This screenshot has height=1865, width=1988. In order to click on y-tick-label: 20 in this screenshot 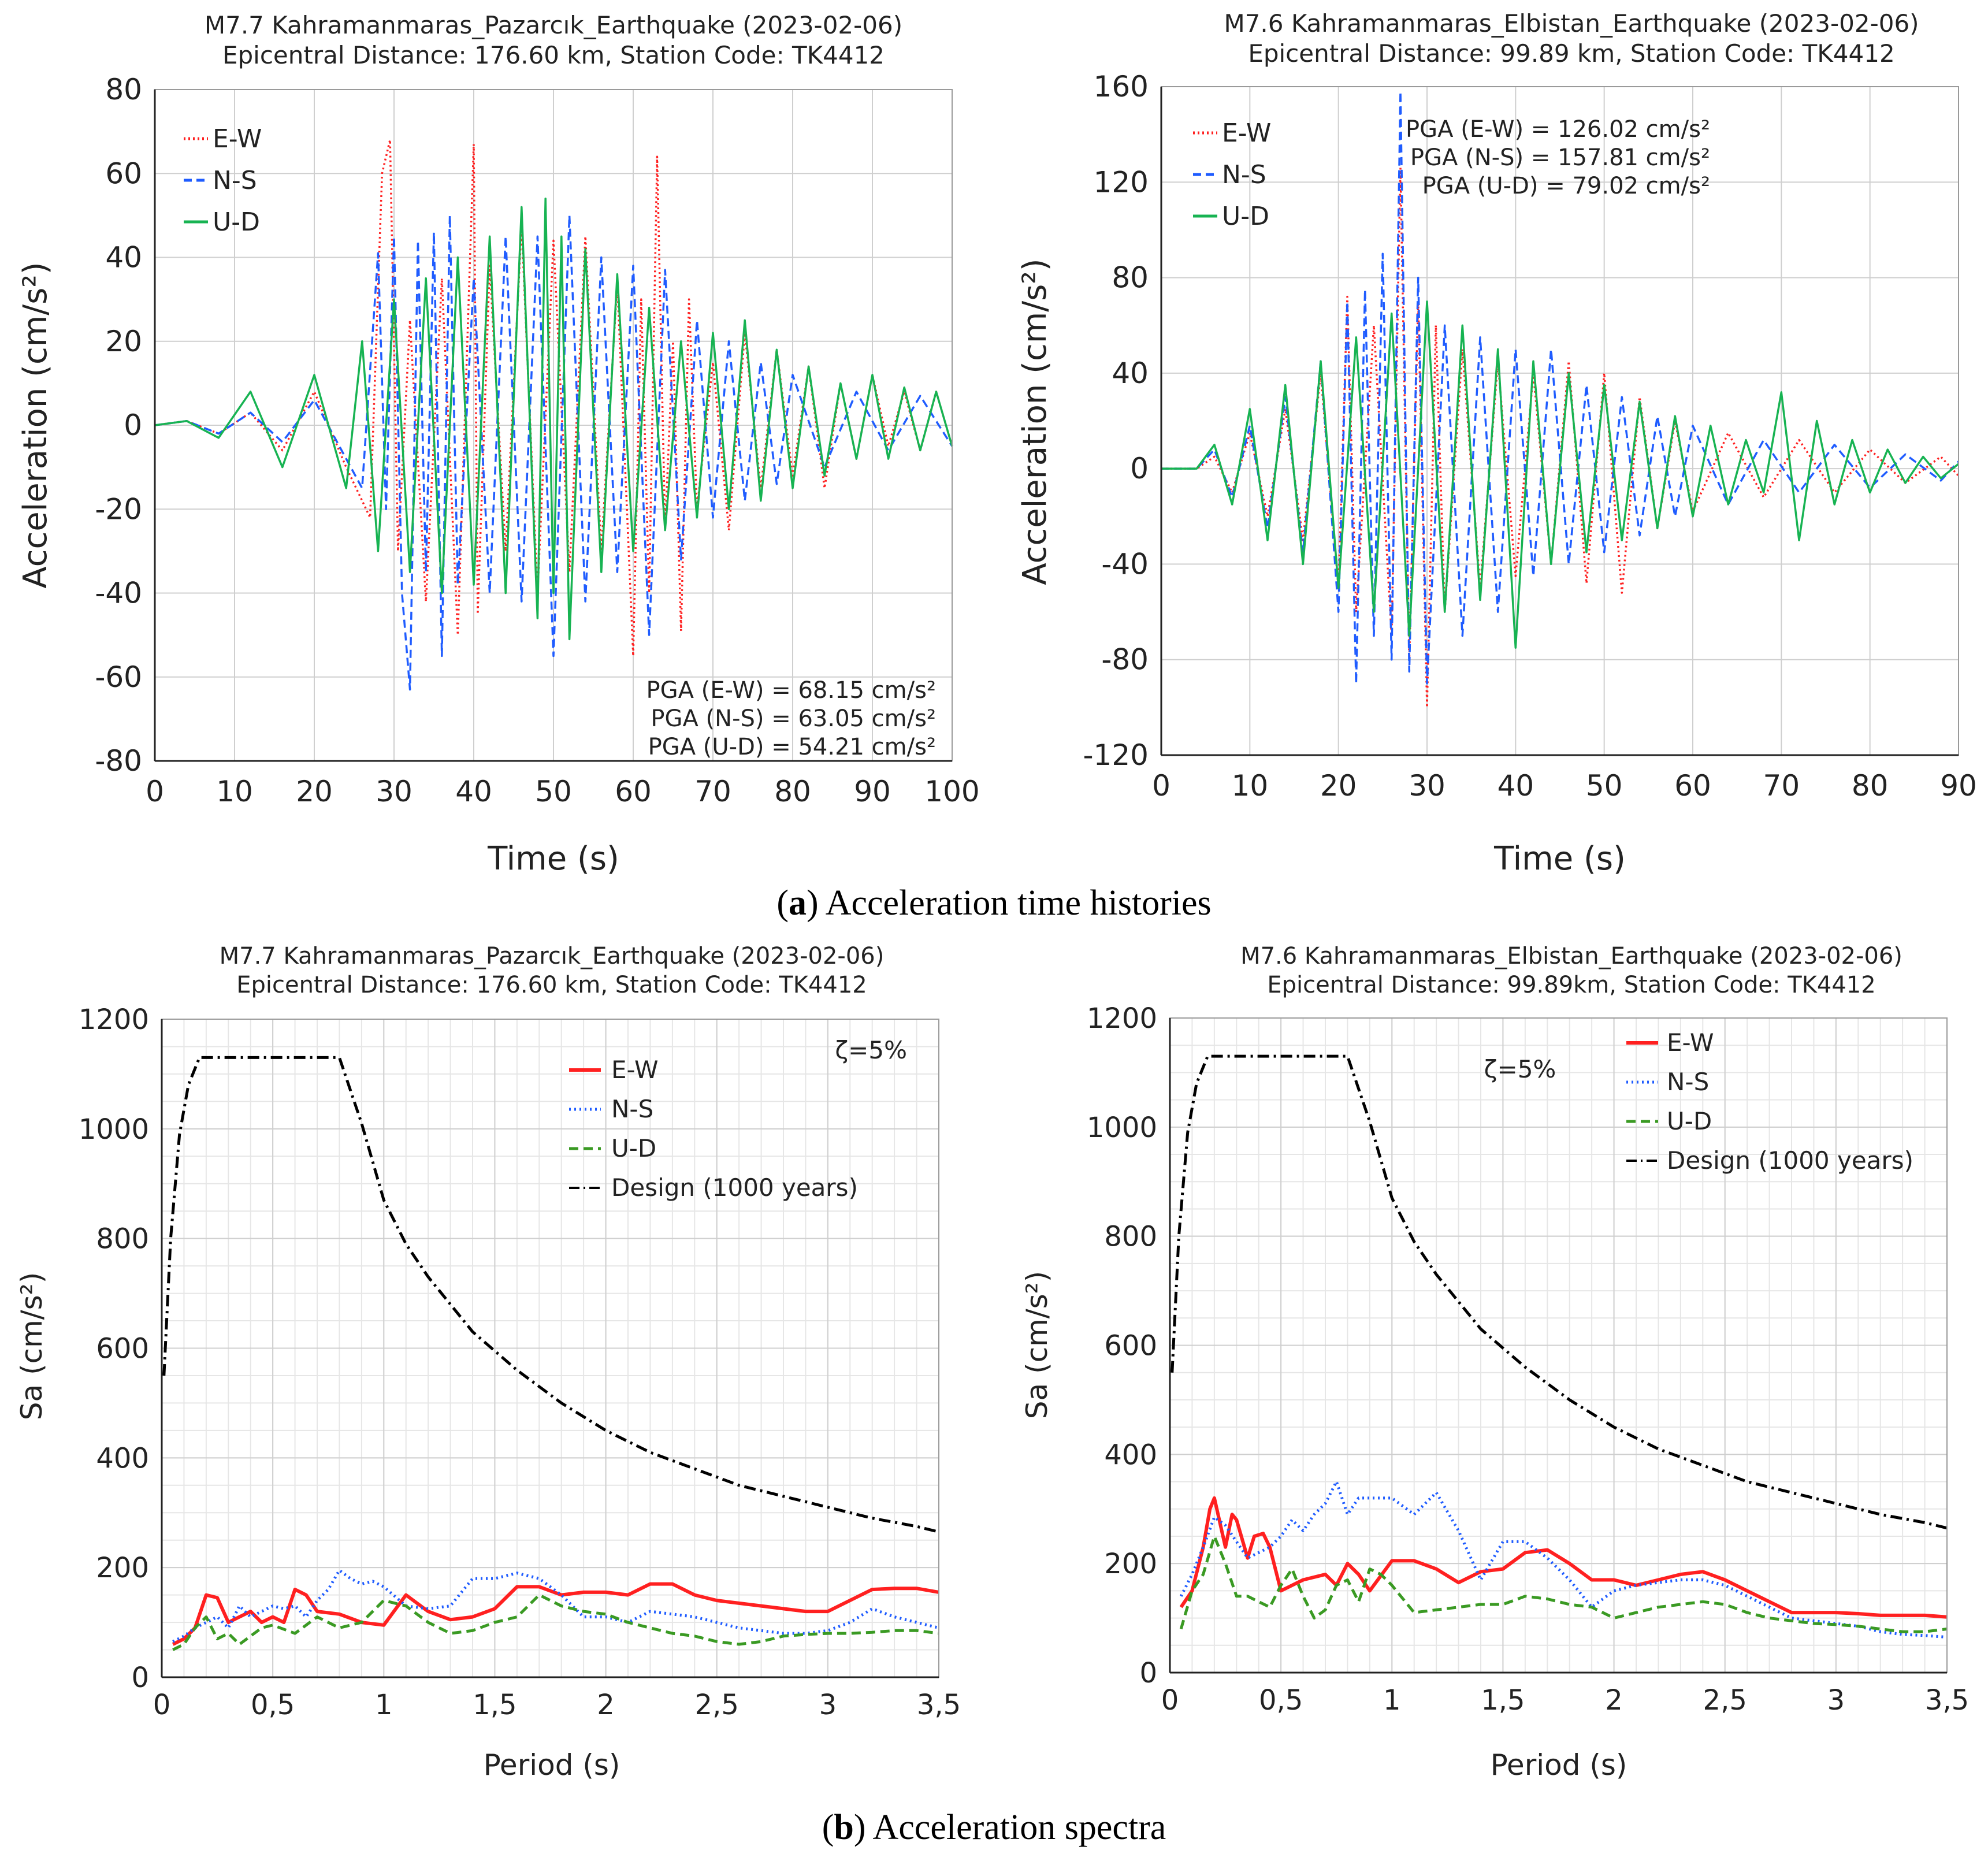, I will do `click(123, 341)`.